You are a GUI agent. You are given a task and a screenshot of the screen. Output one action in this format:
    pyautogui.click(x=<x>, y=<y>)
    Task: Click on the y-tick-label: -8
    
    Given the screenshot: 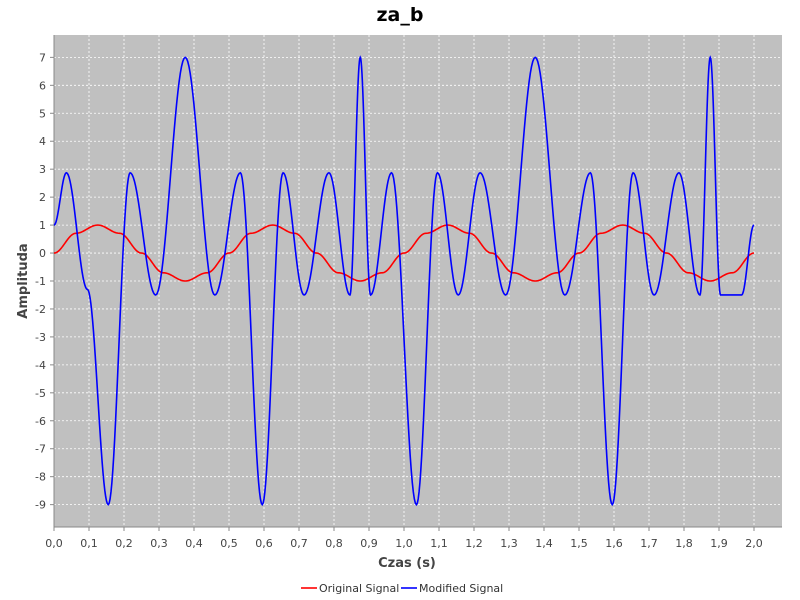 What is the action you would take?
    pyautogui.click(x=40, y=477)
    